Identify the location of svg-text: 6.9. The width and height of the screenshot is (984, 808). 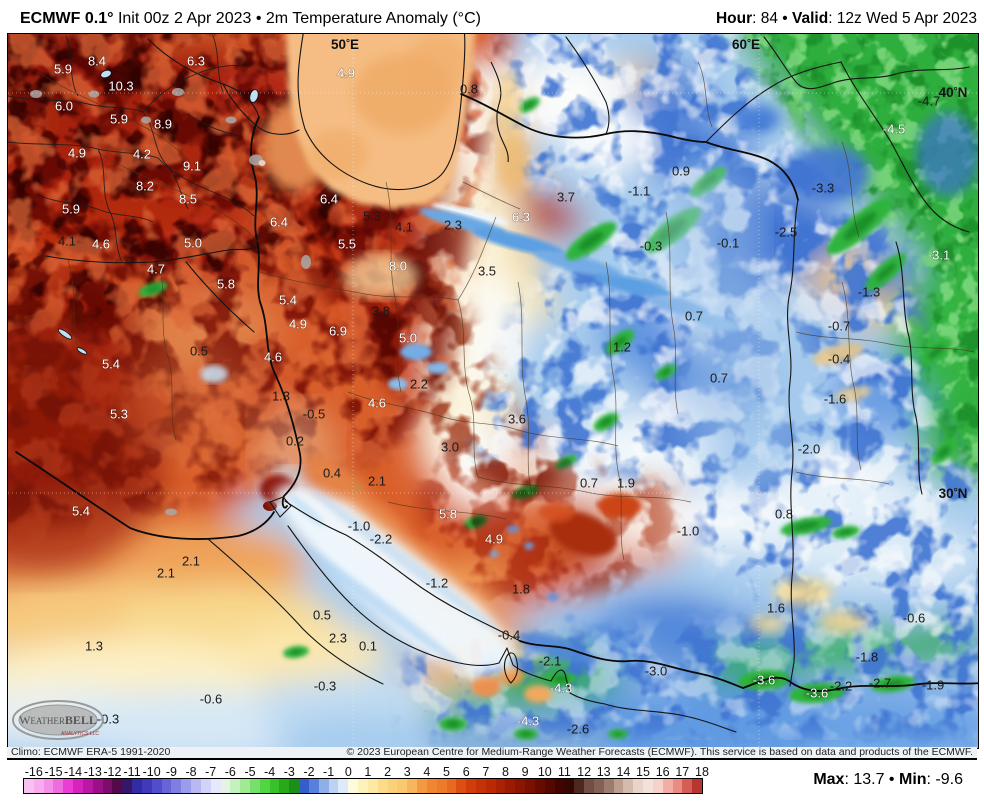
(338, 331).